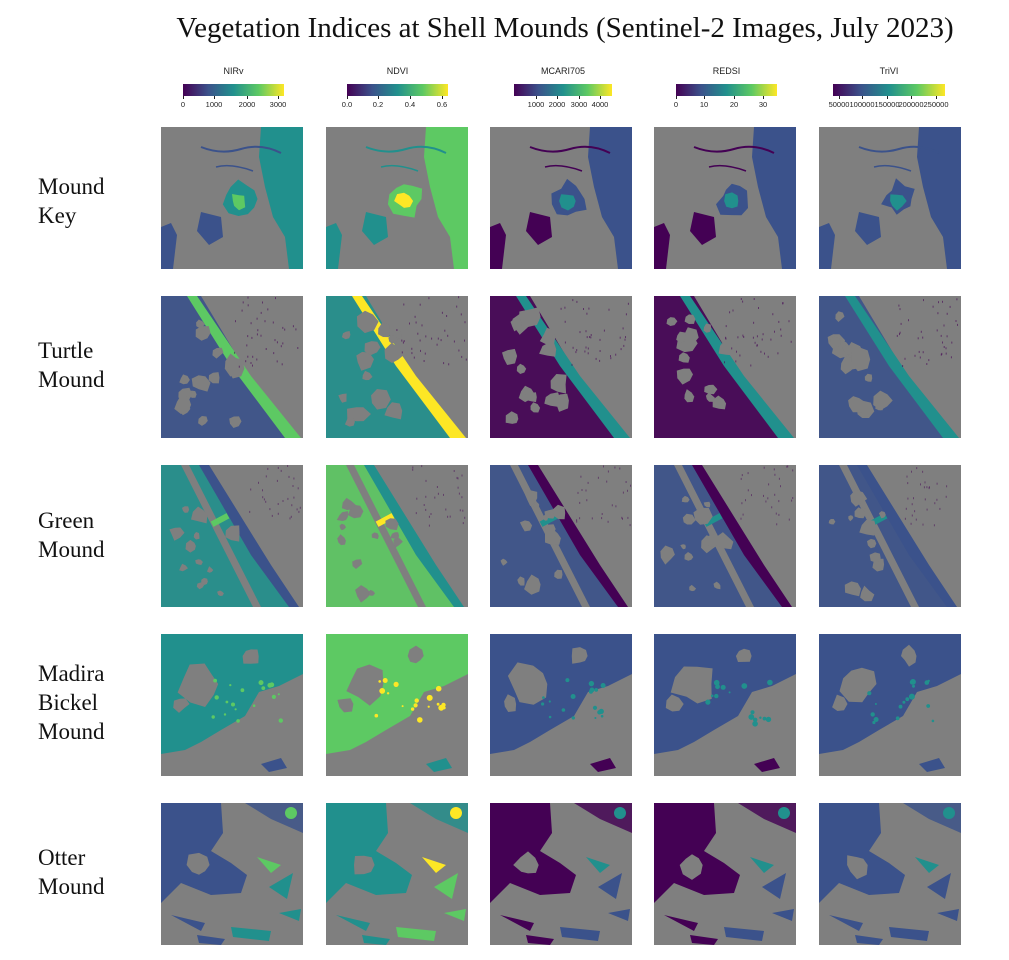 The image size is (1009, 960). Describe the element at coordinates (347, 104) in the screenshot. I see `colorbar-tick-label: 0.0` at that location.